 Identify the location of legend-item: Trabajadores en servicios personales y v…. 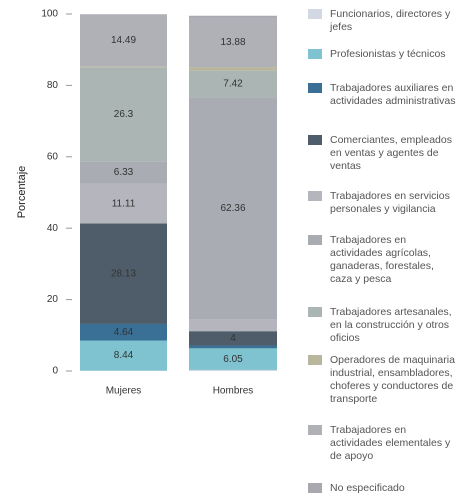
(383, 203).